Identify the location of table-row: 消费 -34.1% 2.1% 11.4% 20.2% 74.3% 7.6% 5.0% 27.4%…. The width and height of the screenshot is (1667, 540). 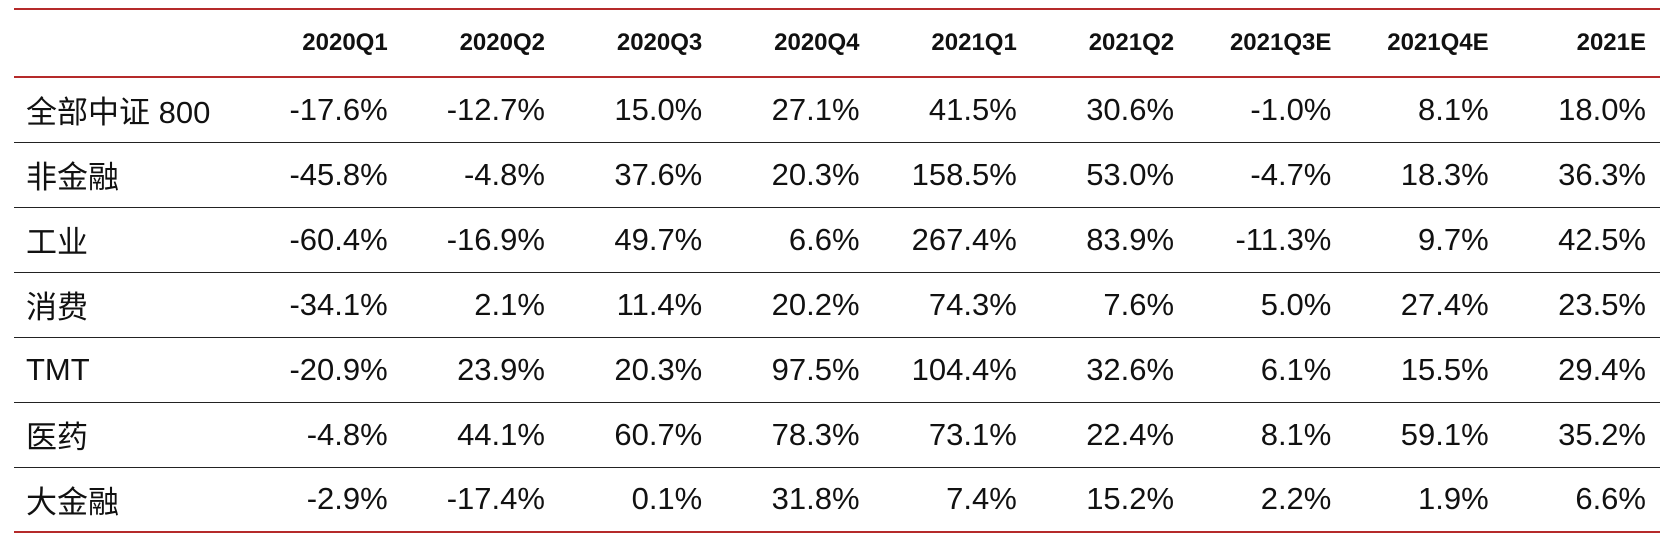
(837, 304).